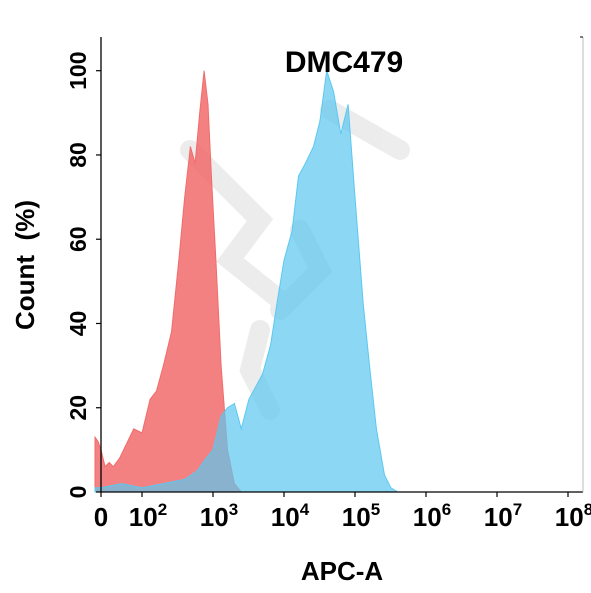 This screenshot has height=593, width=591. Describe the element at coordinates (290, 516) in the screenshot. I see `x-tick-label: 10⁴` at that location.